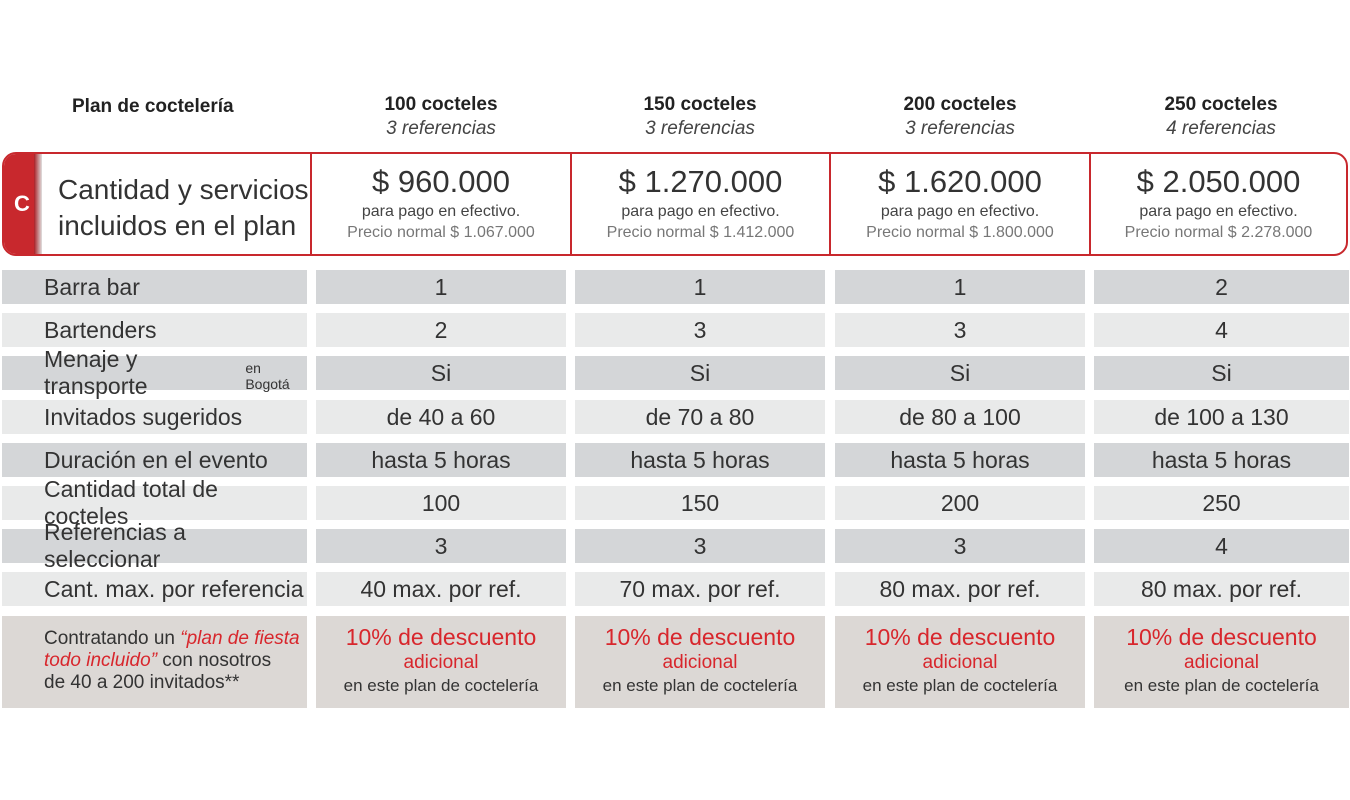  Describe the element at coordinates (1221, 128) in the screenshot. I see `column-subtitle: 4 referencias` at that location.